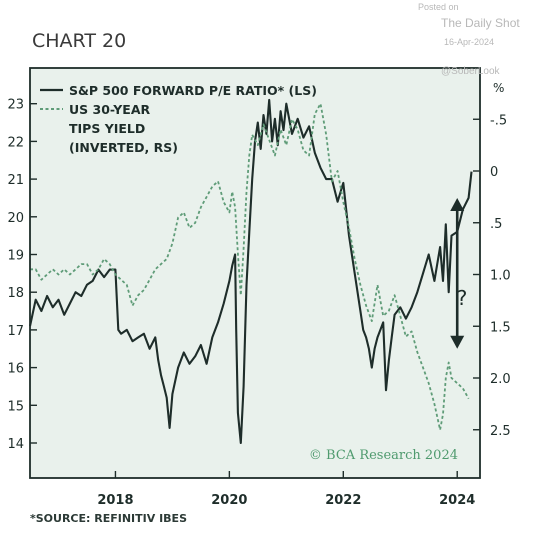  What do you see at coordinates (462, 298) in the screenshot?
I see `annotation-question-mark: ?` at bounding box center [462, 298].